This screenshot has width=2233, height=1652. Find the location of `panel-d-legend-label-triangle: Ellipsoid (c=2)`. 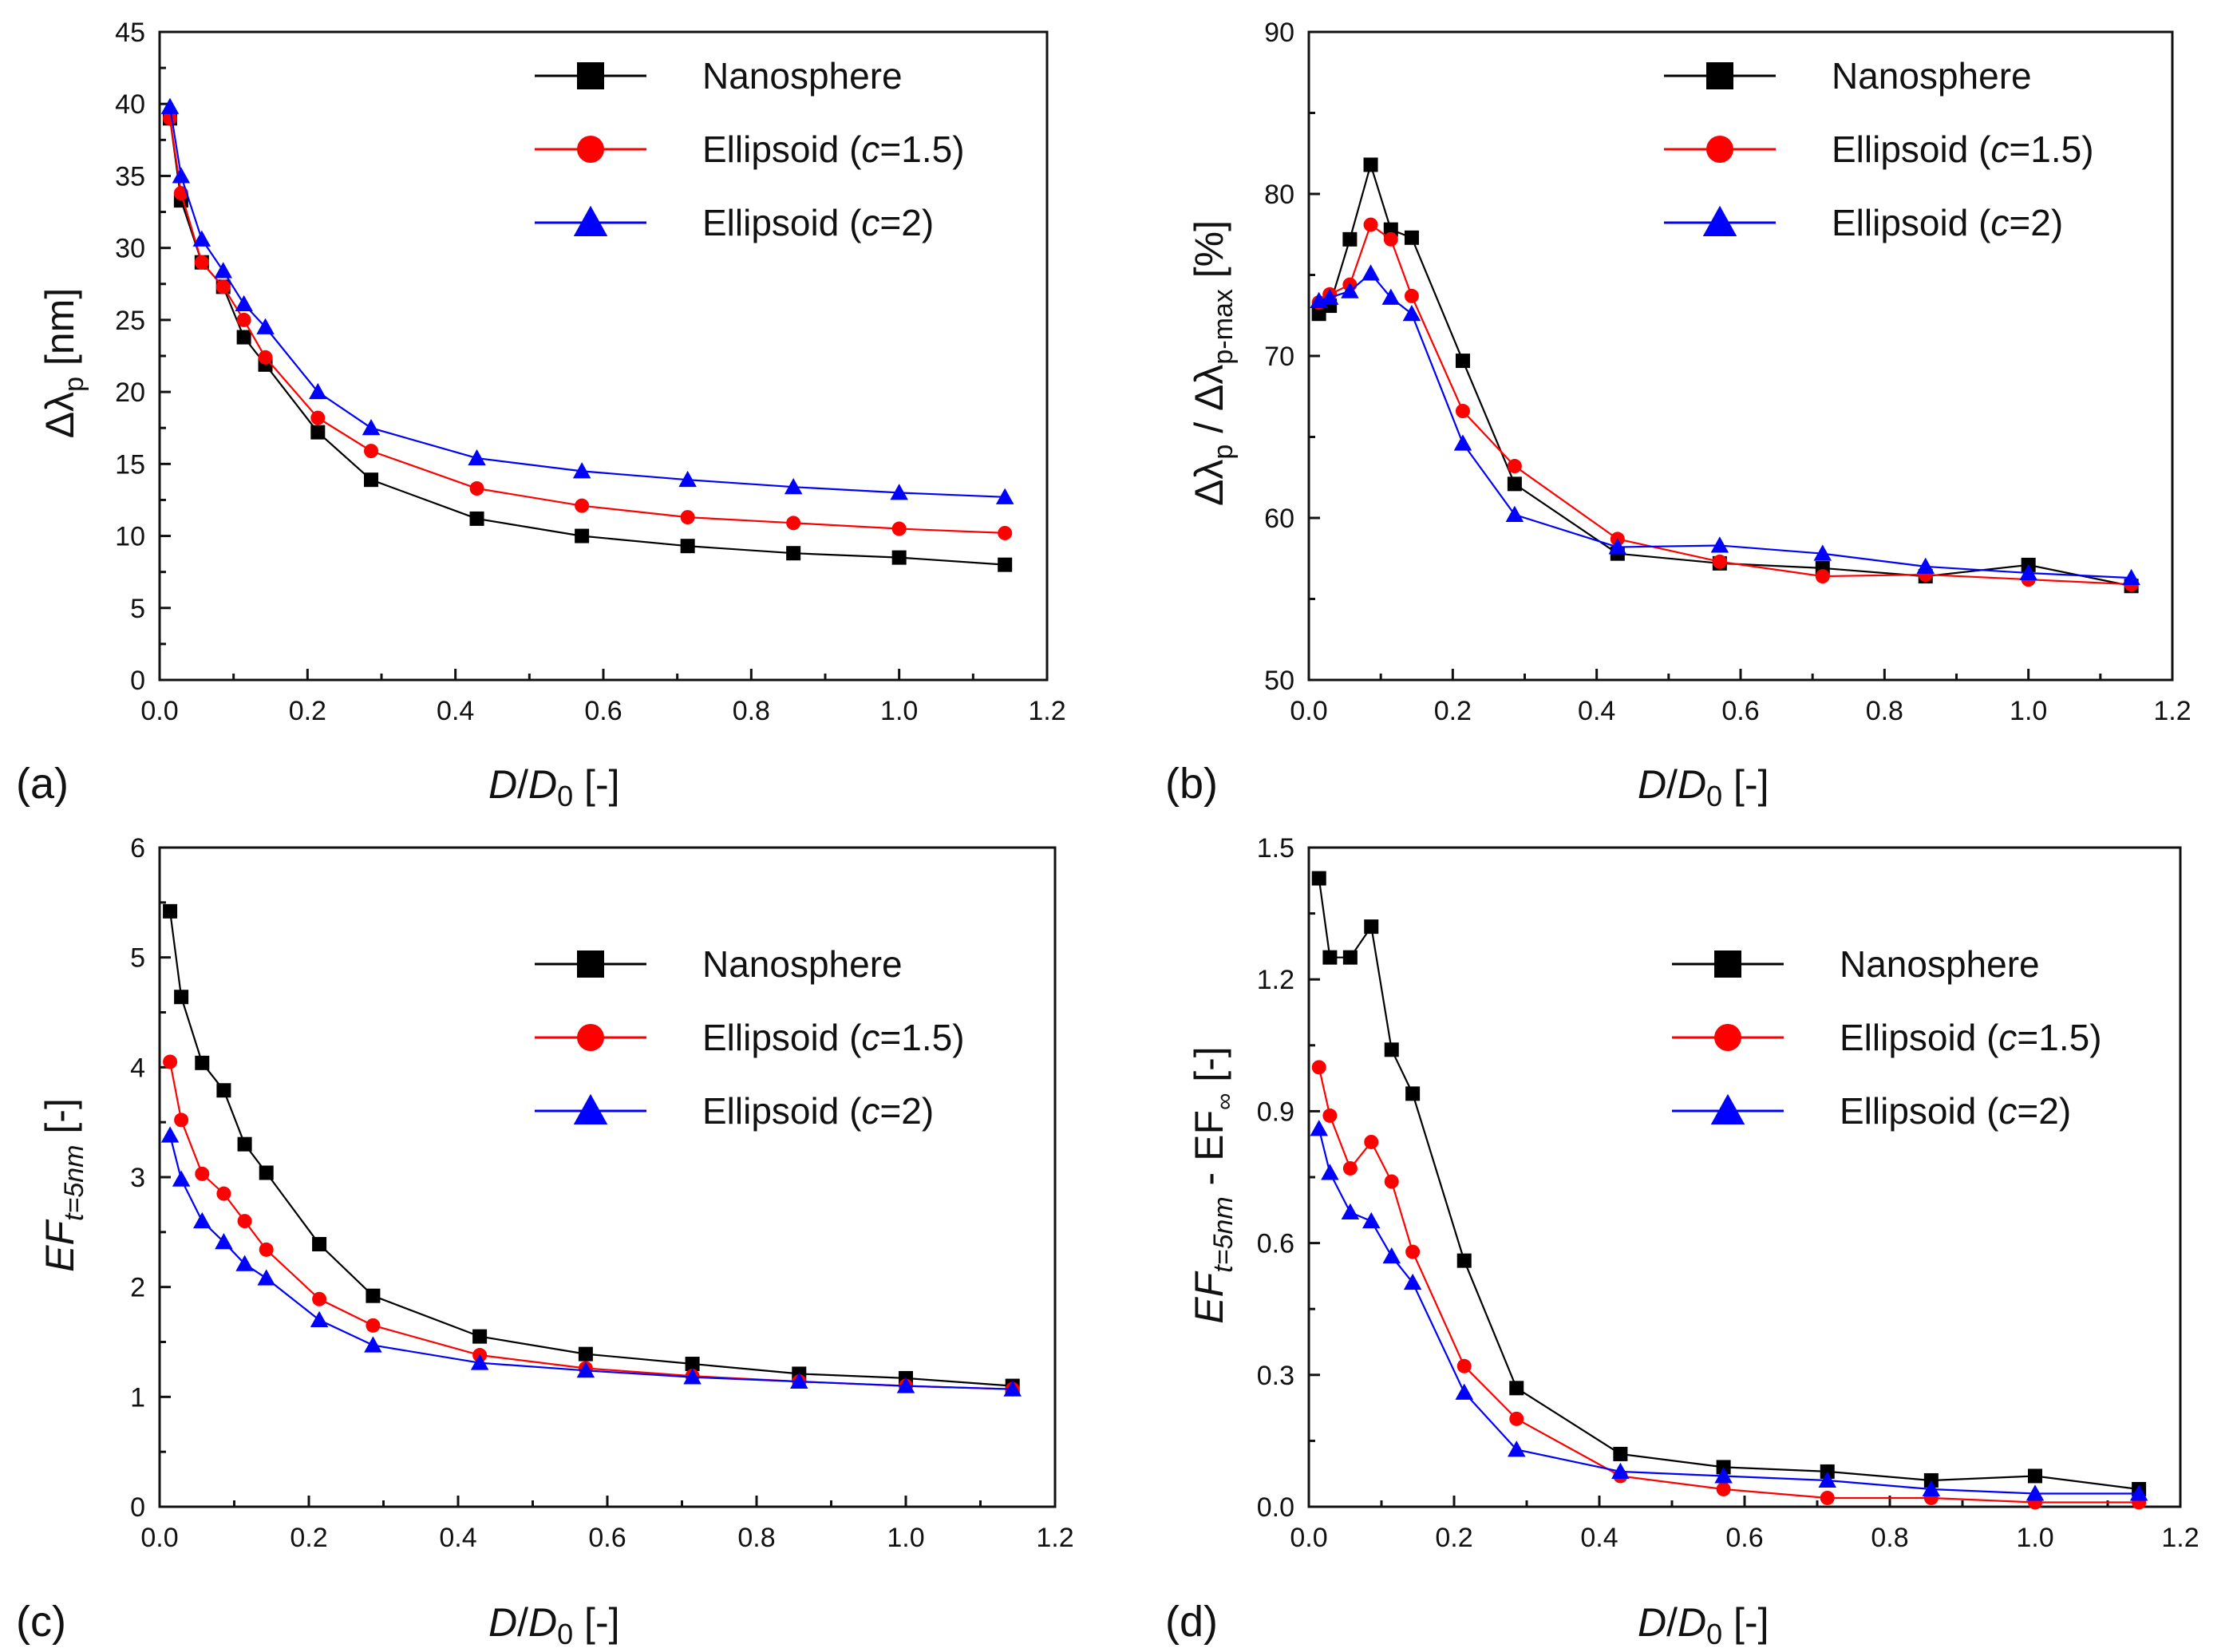

panel-d-legend-label-triangle: Ellipsoid (c=2) is located at coordinates (1955, 1111).